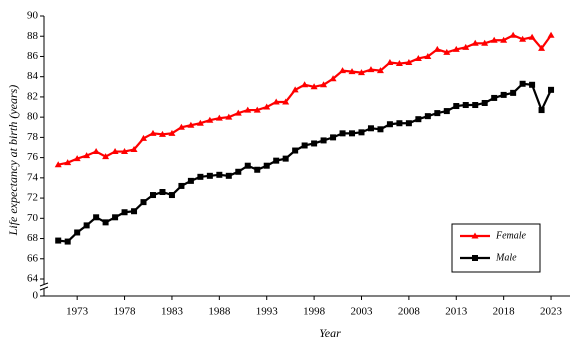 The image size is (576, 341). Describe the element at coordinates (314, 312) in the screenshot. I see `x-tick-label: 1998` at that location.